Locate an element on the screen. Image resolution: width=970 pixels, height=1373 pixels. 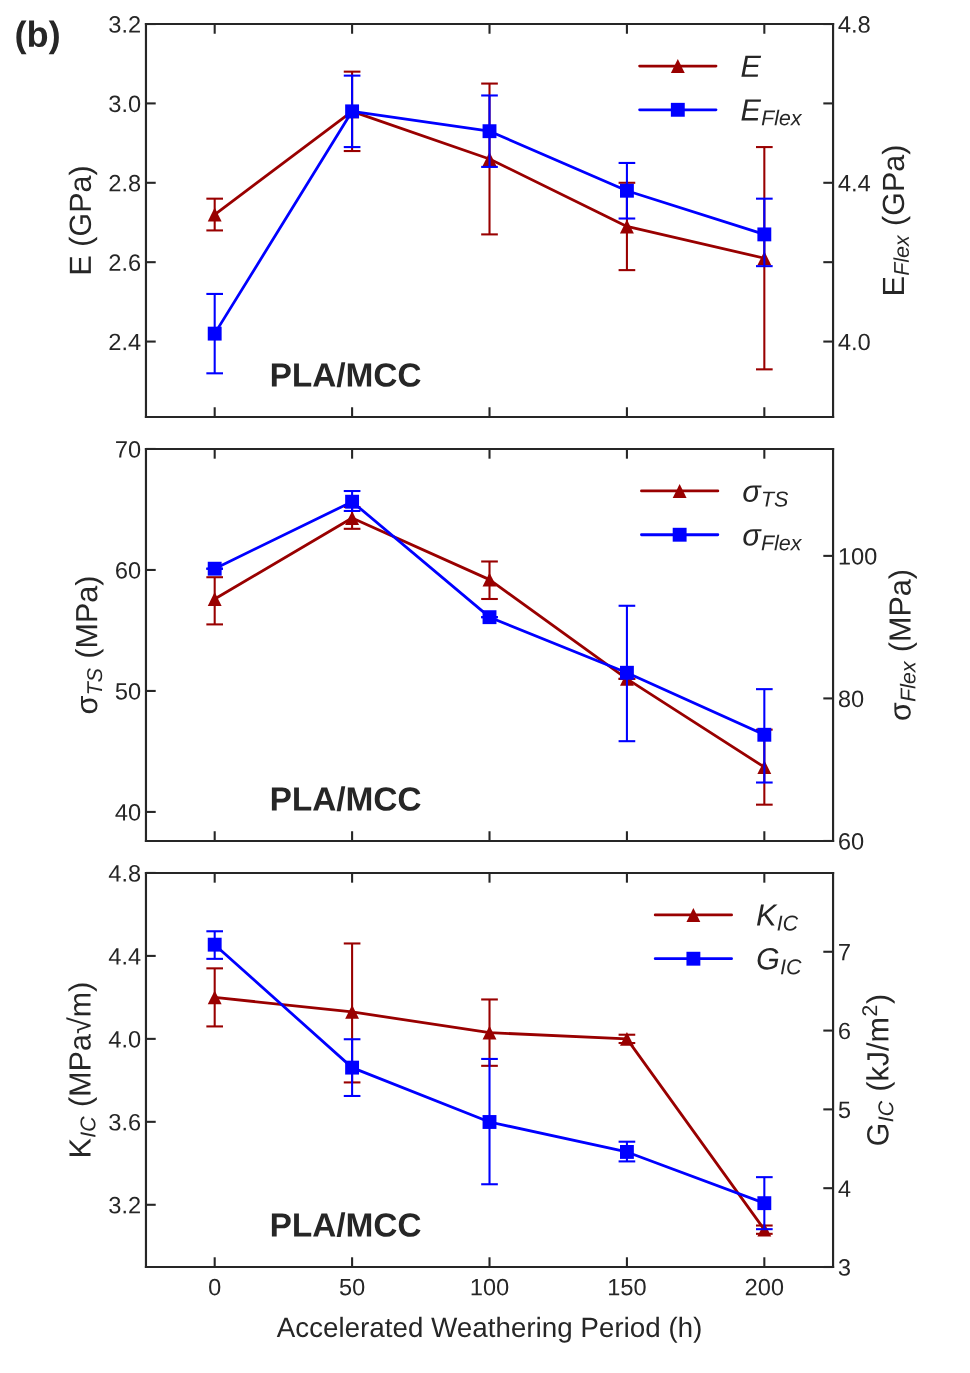
x-tick-label: 150 is located at coordinates (627, 1287).